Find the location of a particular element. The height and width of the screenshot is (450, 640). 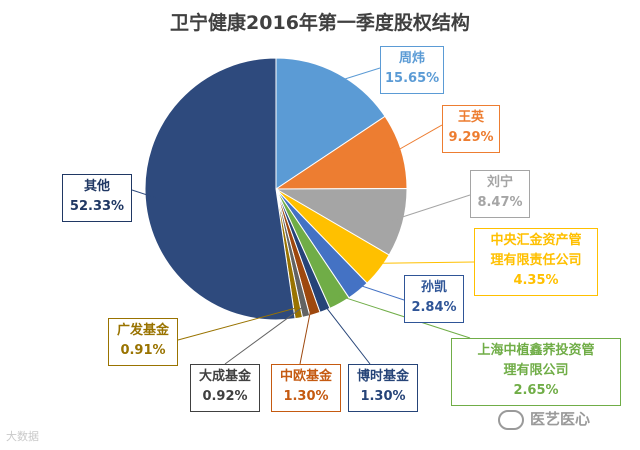

data-label-value: 0.92% is located at coordinates (225, 396).